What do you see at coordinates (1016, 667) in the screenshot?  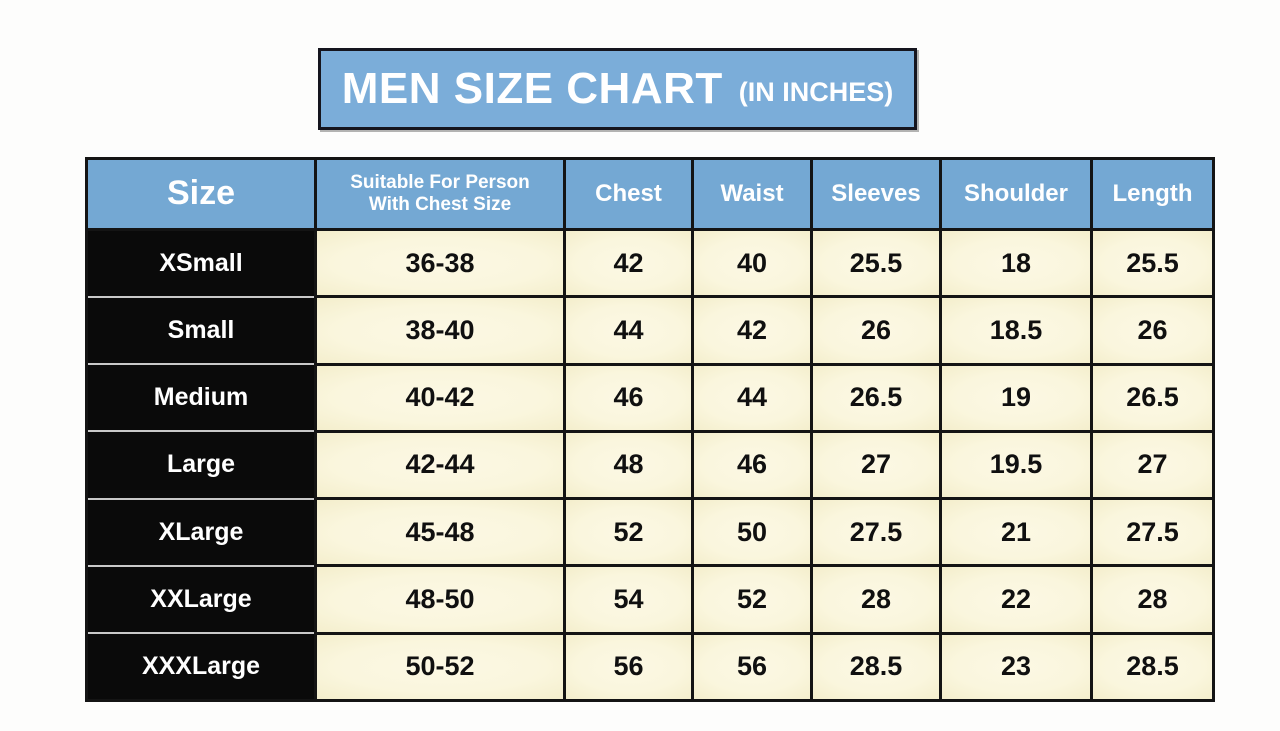 I see `table-cell: 23` at bounding box center [1016, 667].